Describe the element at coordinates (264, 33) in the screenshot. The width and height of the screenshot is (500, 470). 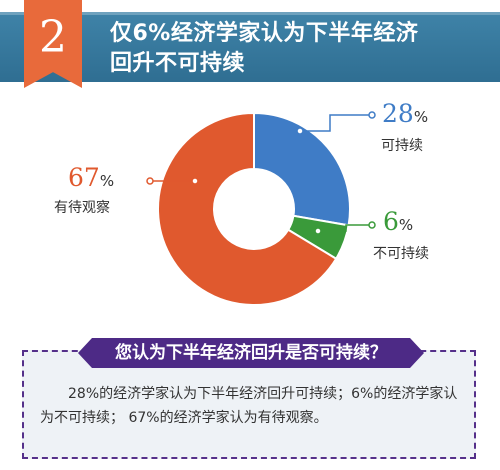
I see `title-line-1: 仅6%经济学家认为下半年经济` at that location.